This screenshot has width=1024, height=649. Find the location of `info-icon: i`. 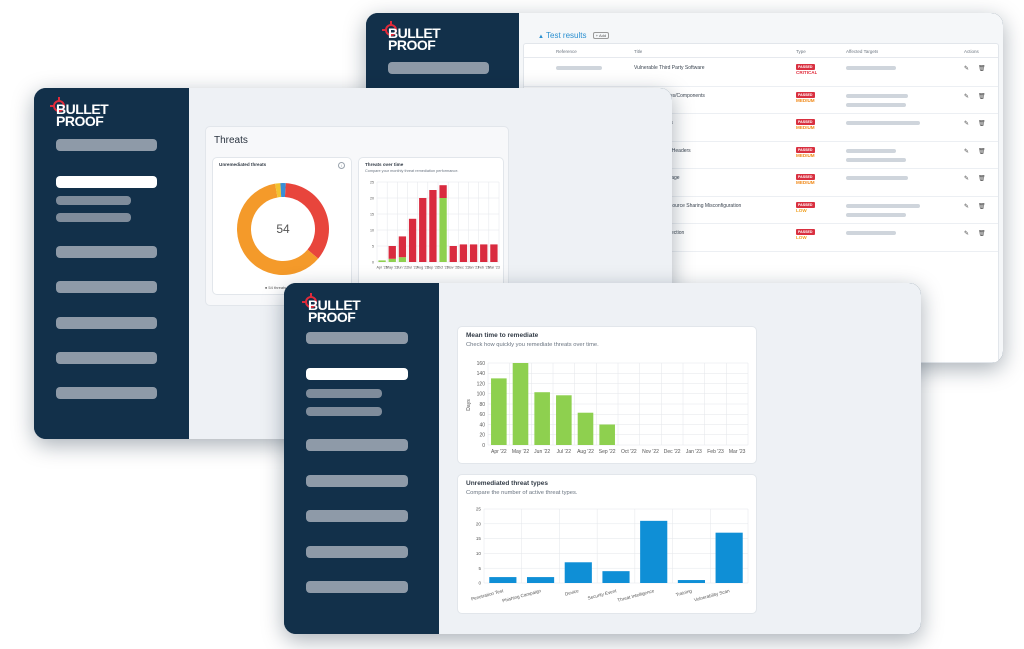

info-icon: i is located at coordinates (341, 165).